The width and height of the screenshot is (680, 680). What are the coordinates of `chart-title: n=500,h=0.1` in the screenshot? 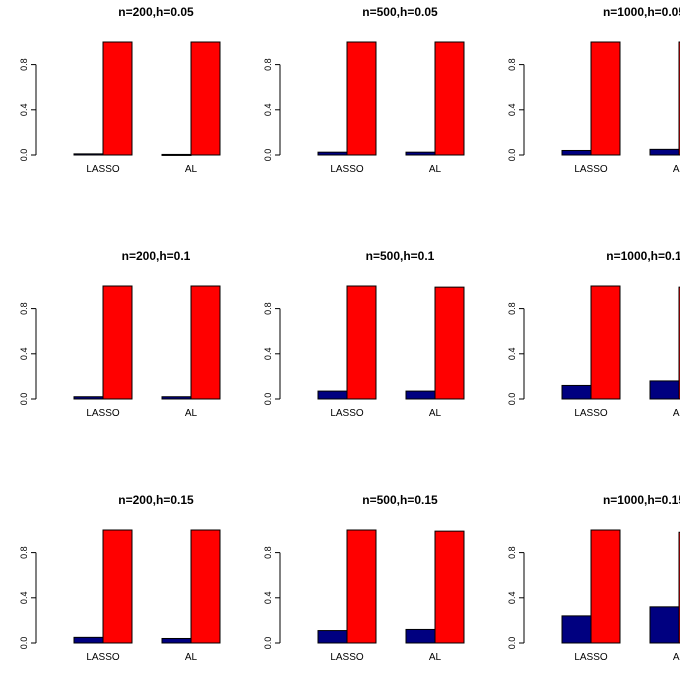 It's located at (400, 256).